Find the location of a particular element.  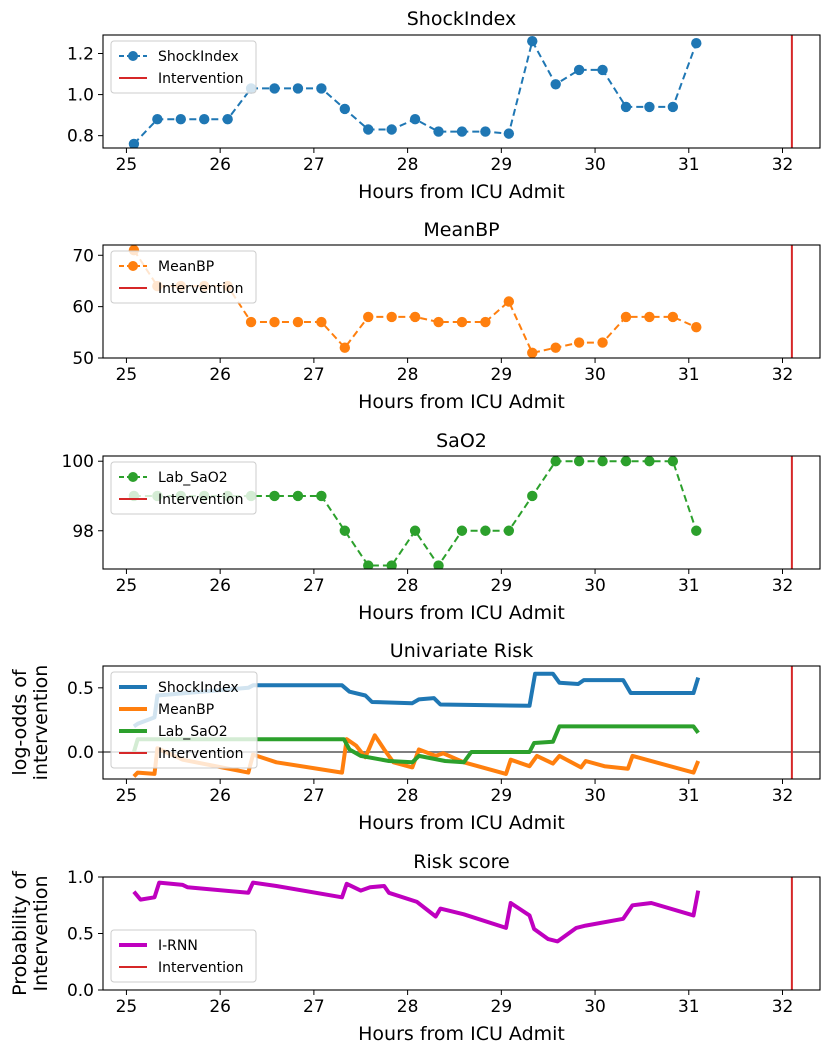

series-line-i-rnn is located at coordinates (416, 912).